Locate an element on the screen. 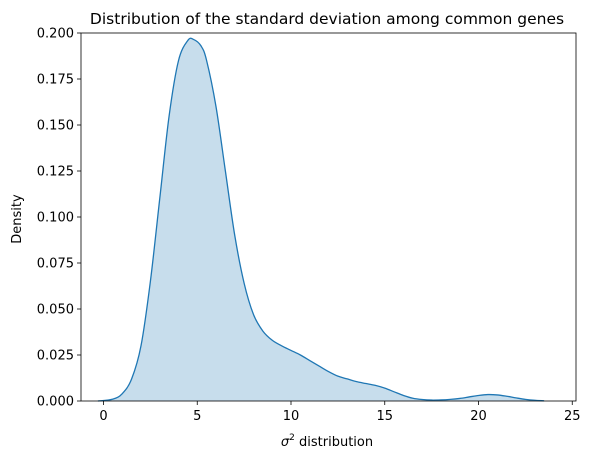 This screenshot has width=590, height=459. y-tick-label: 0.075 is located at coordinates (55, 264).